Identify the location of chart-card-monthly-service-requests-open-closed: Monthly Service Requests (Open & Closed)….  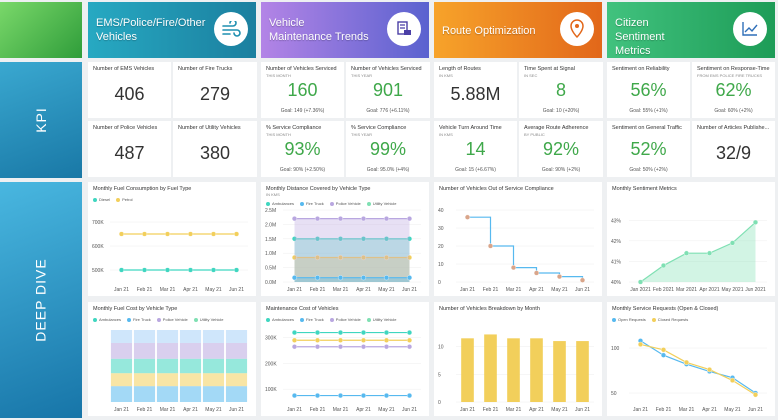
(691, 359).